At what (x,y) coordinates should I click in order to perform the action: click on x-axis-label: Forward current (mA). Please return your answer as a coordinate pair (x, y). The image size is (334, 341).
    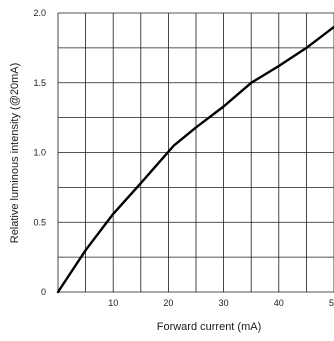
    Looking at the image, I should click on (209, 327).